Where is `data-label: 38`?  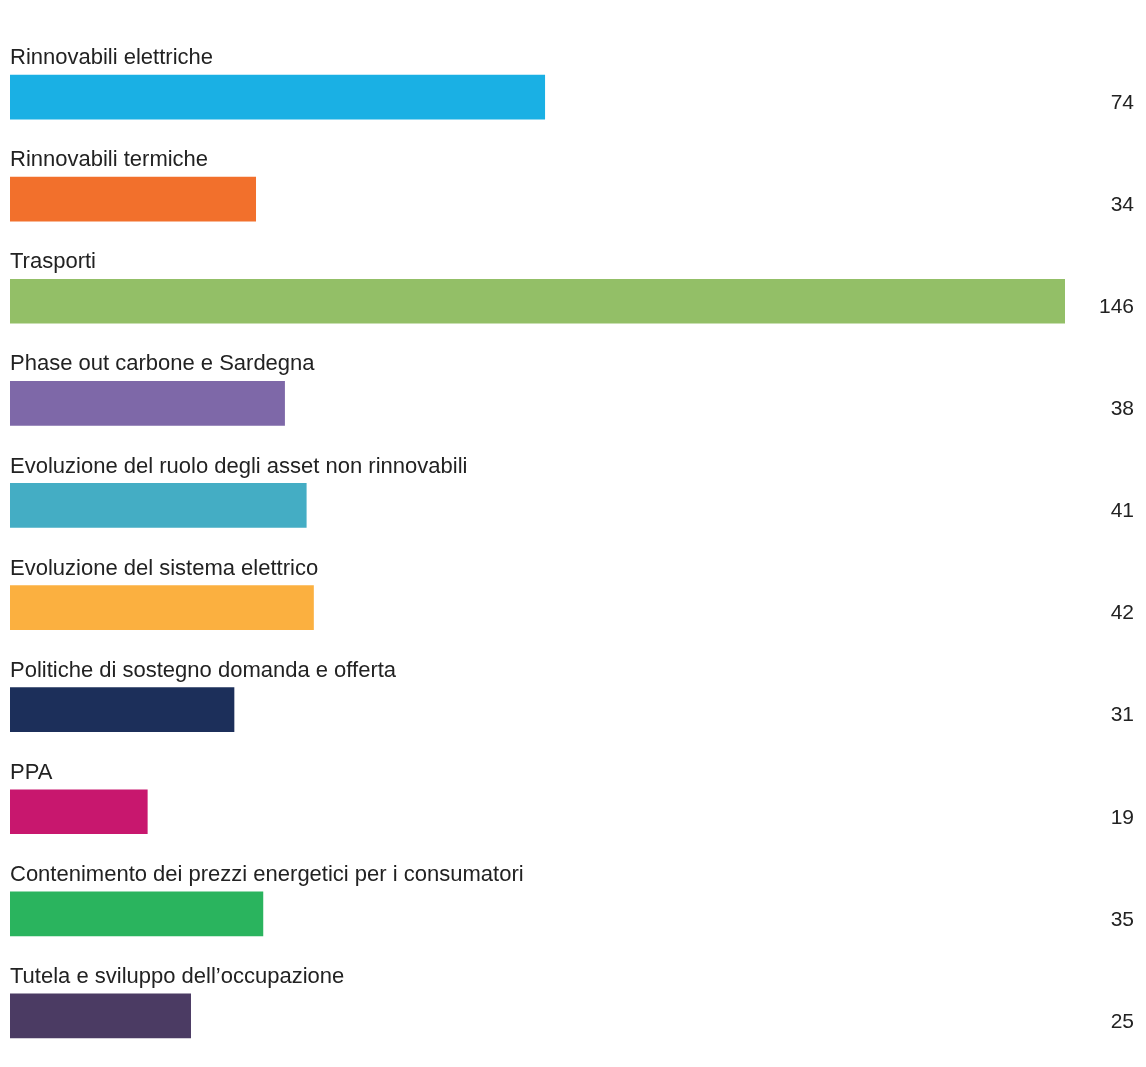
data-label: 38 is located at coordinates (1122, 408).